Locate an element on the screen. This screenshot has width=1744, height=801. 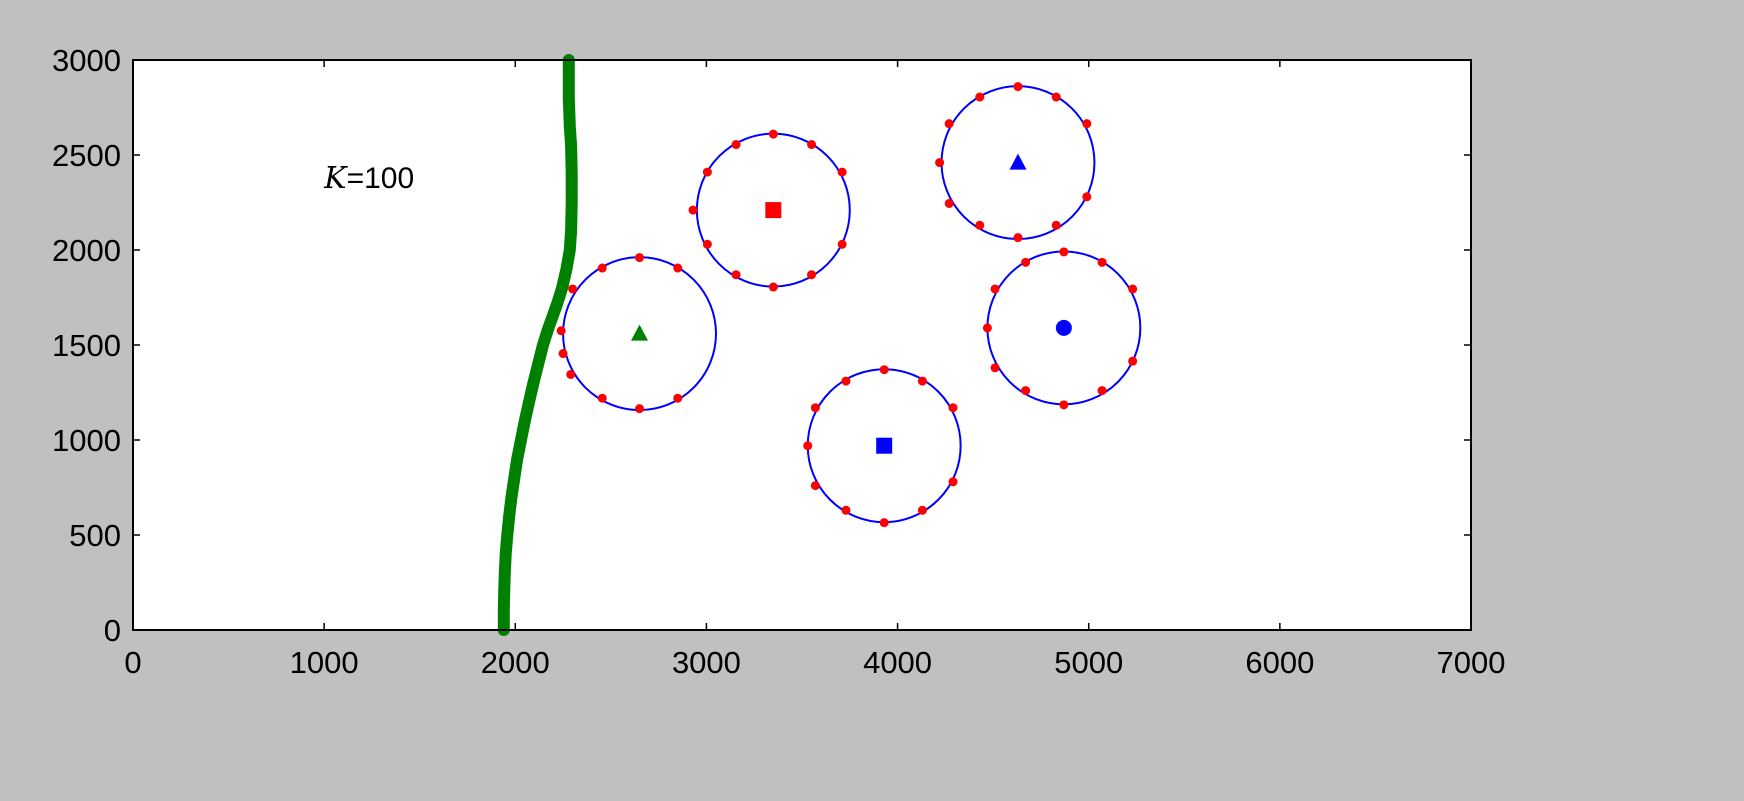
x-tick-label: 3000 is located at coordinates (706, 662).